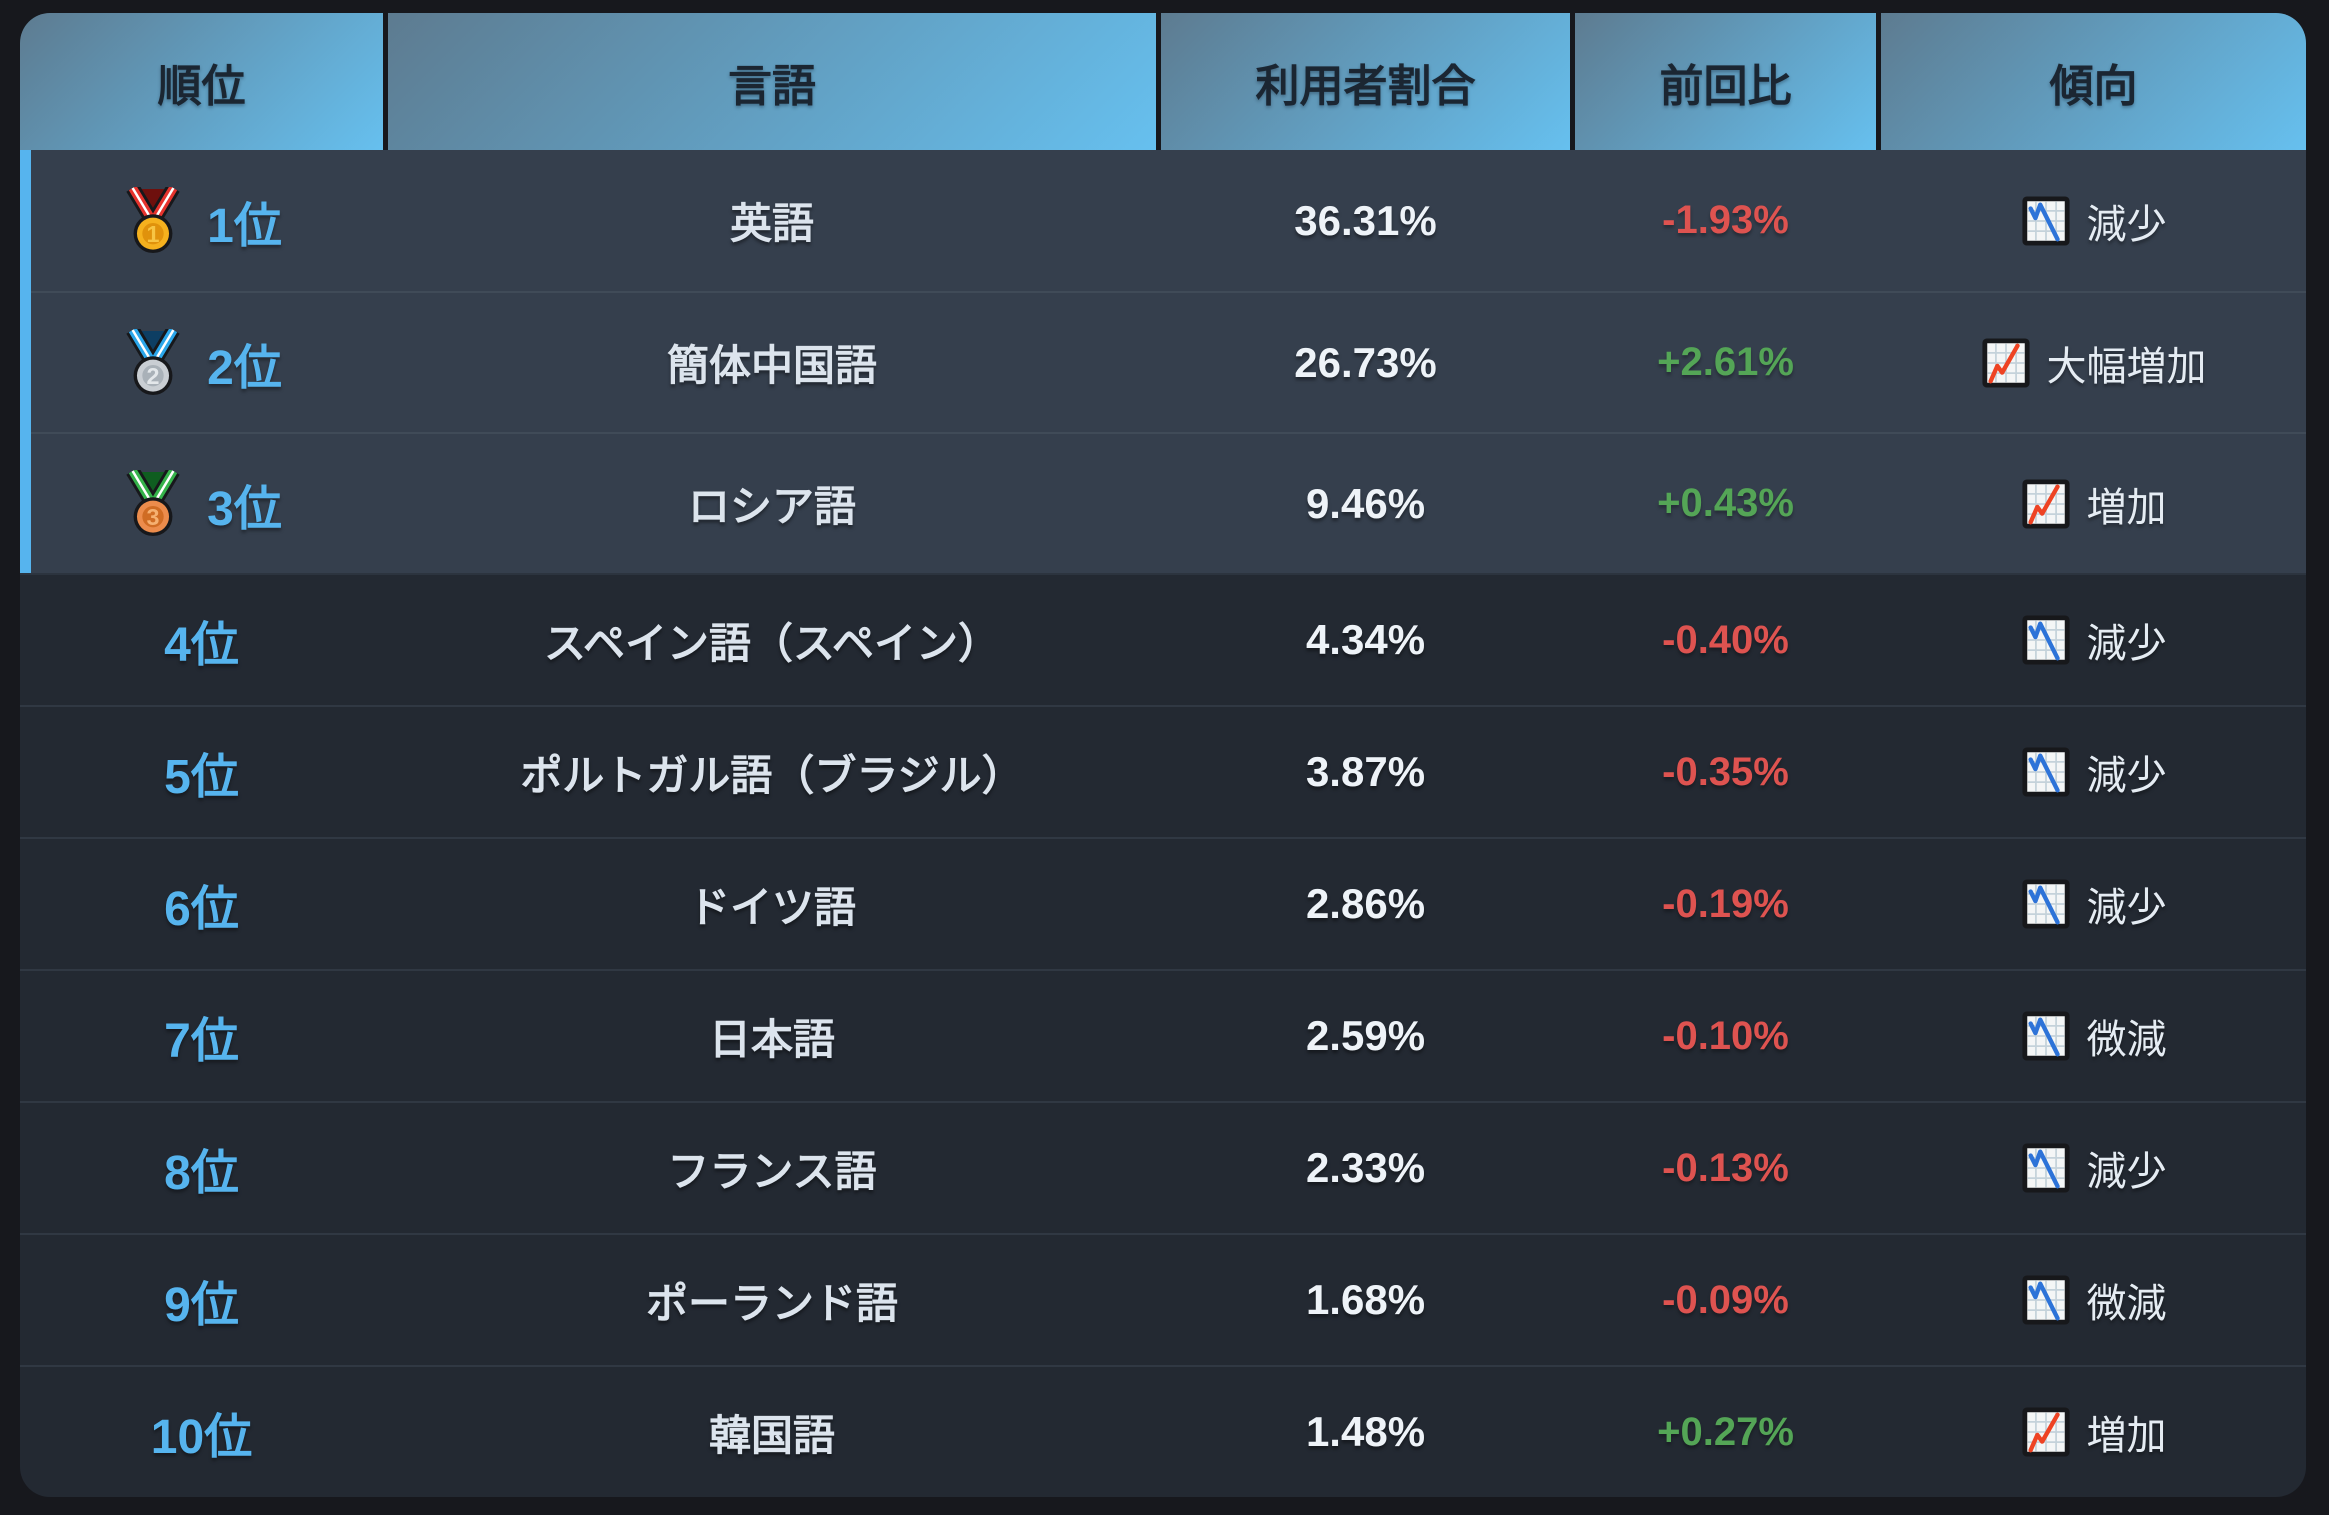 The height and width of the screenshot is (1515, 2329). Describe the element at coordinates (201, 1305) in the screenshot. I see `rank-label: 9位` at that location.